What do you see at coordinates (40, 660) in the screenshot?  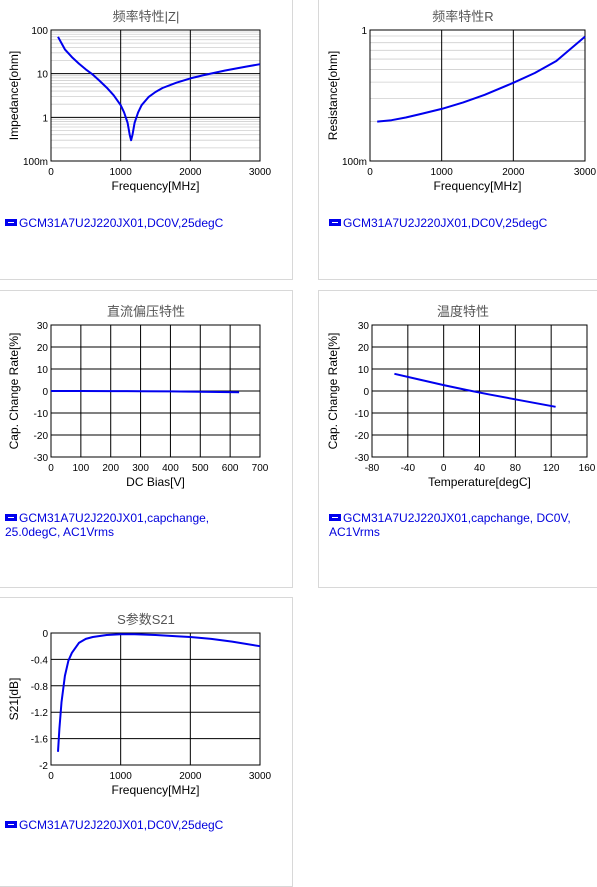 I see `y-tick-label: -0.4` at bounding box center [40, 660].